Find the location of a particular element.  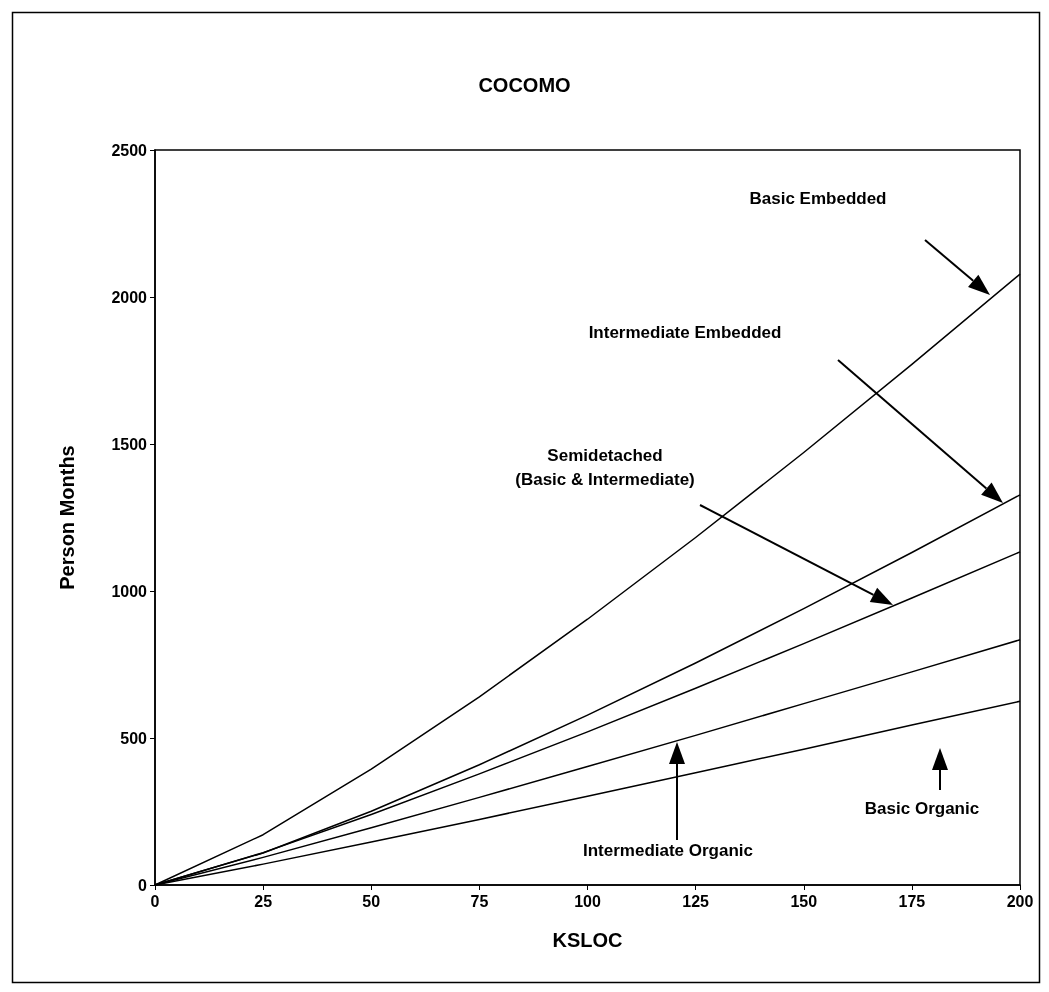

x-tick-label: 50 is located at coordinates (371, 901).